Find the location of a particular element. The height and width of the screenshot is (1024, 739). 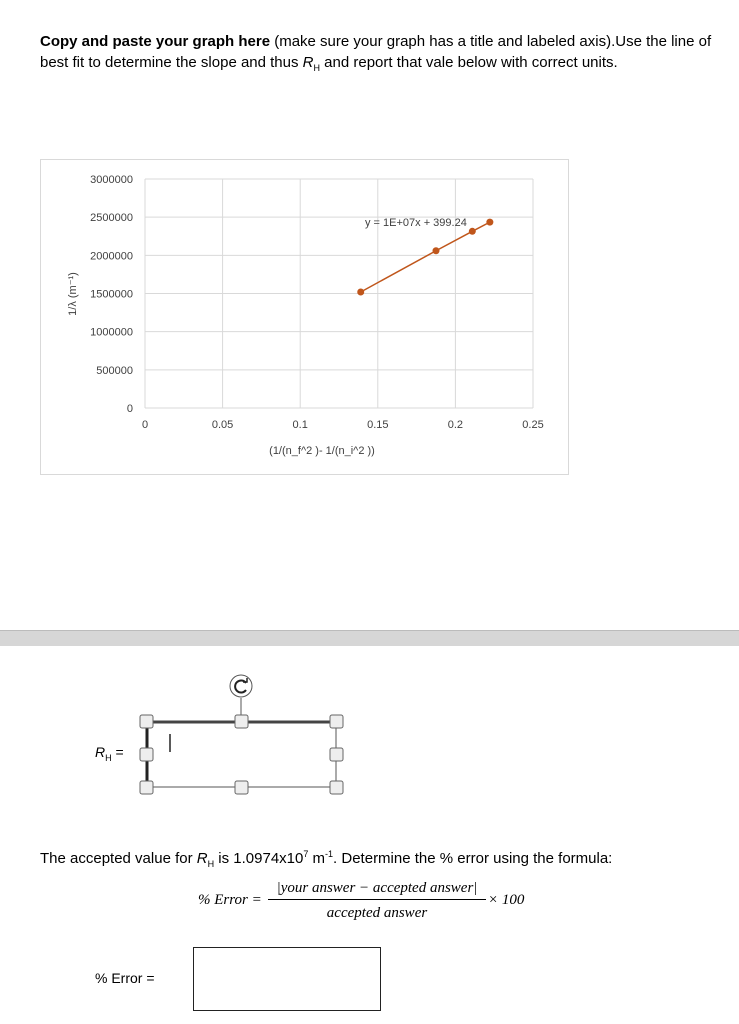

x-tick-label: 0.1 is located at coordinates (300, 425).